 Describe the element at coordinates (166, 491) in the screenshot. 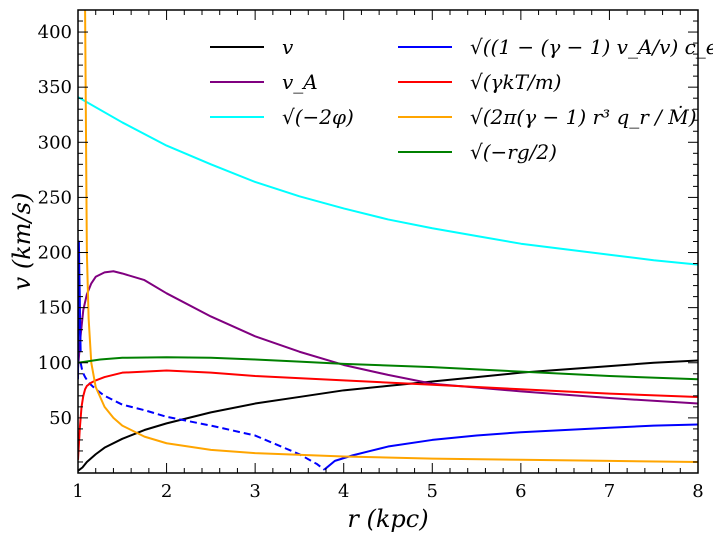

I see `x-tick-label: 2` at that location.